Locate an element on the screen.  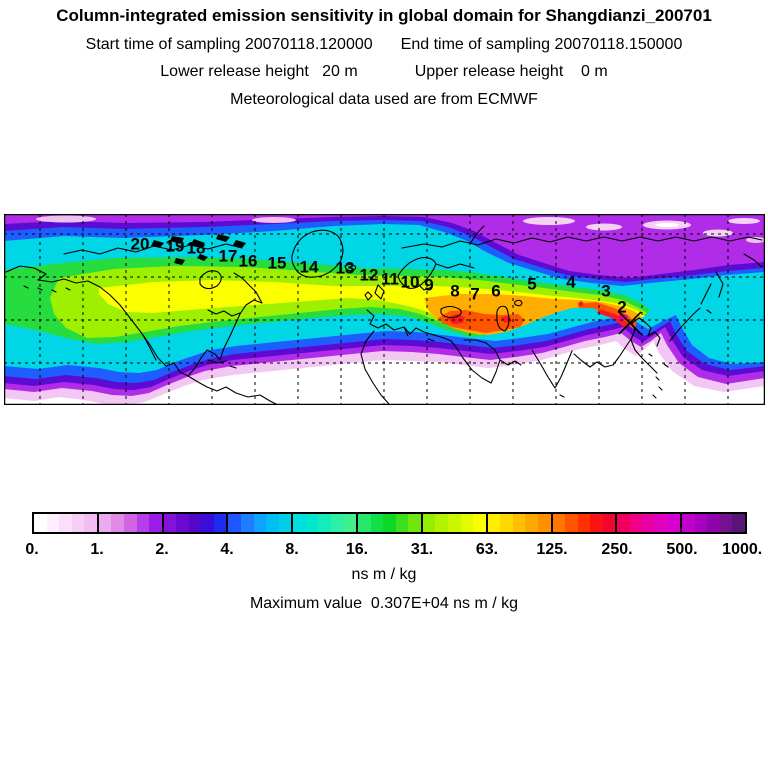
colorbar-tick: 31. is located at coordinates (422, 549).